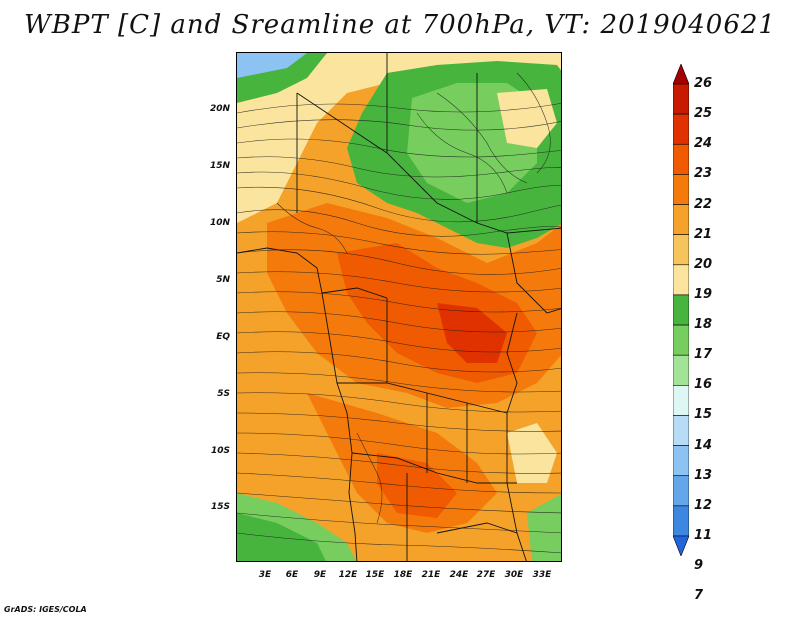 The image size is (800, 618). What do you see at coordinates (223, 280) in the screenshot?
I see `lat-label-5n: 5N` at bounding box center [223, 280].